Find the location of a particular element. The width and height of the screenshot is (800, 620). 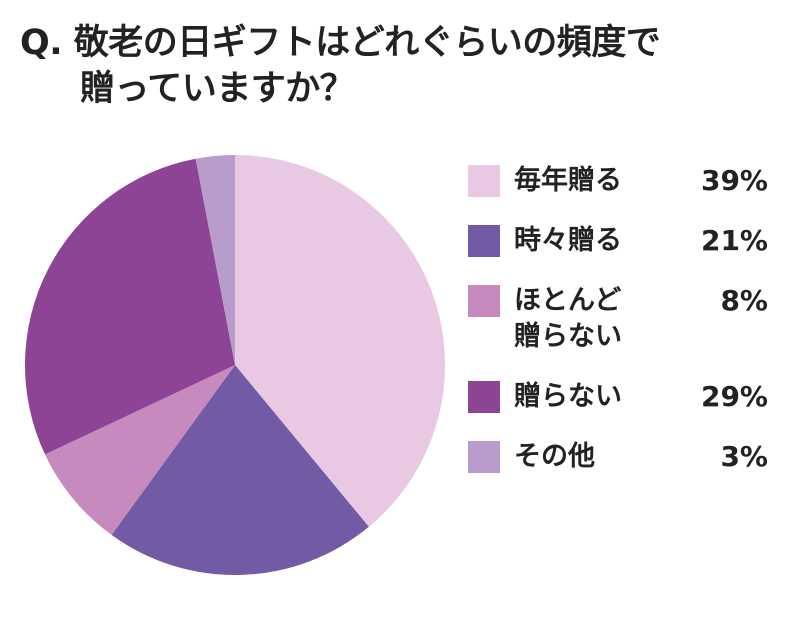

chart-title-line-2: 贈っていますか？ is located at coordinates (217, 89).